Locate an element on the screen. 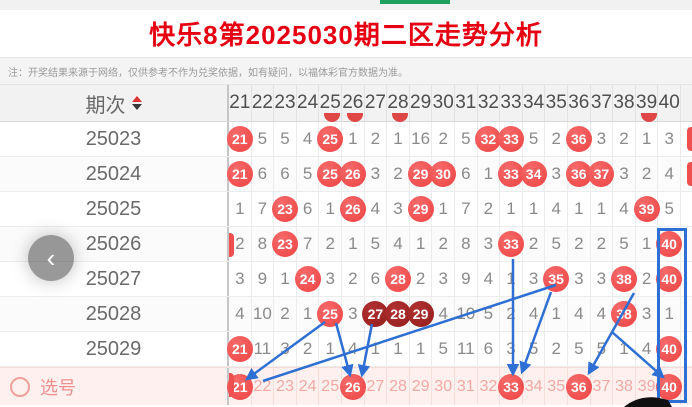 The height and width of the screenshot is (407, 692). column-header-31: 31 is located at coordinates (466, 103).